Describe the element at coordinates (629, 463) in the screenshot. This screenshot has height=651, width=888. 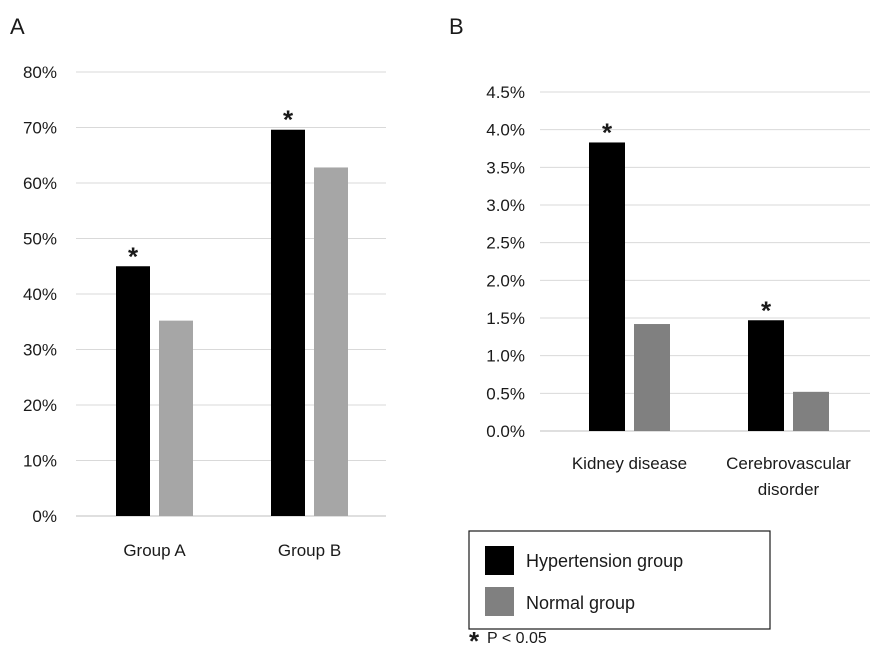
I see `panel-b-category-label: Kidney disease` at that location.